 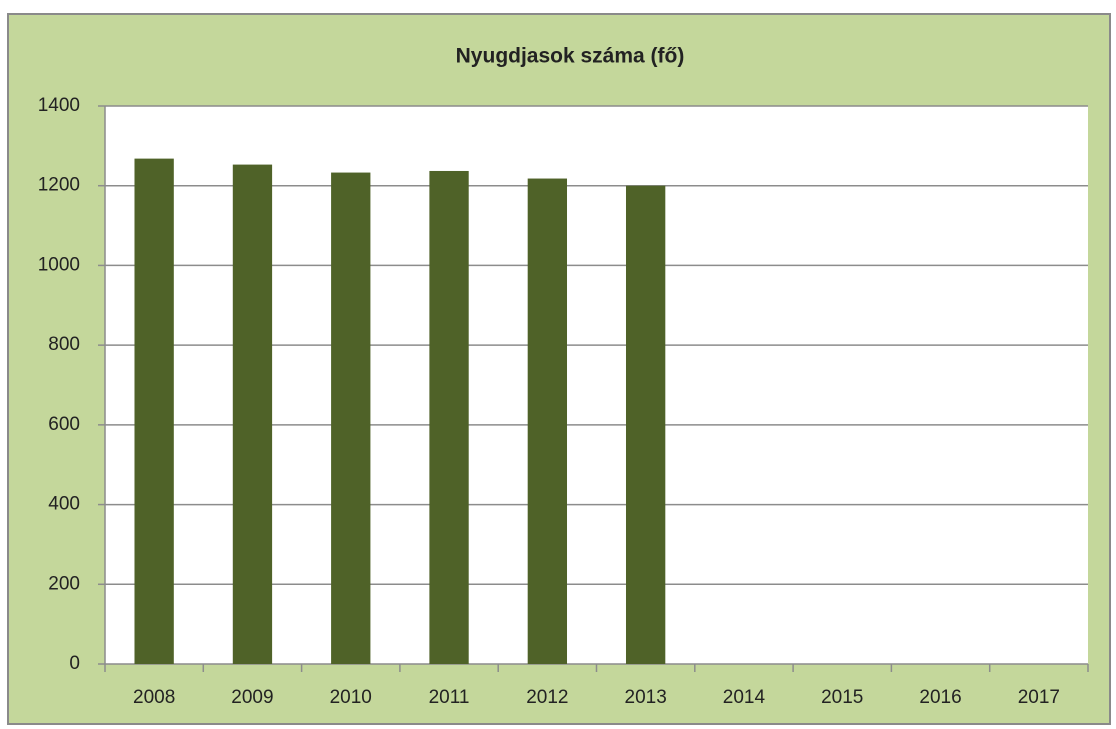 What do you see at coordinates (449, 697) in the screenshot?
I see `x-tick-label: 2011` at bounding box center [449, 697].